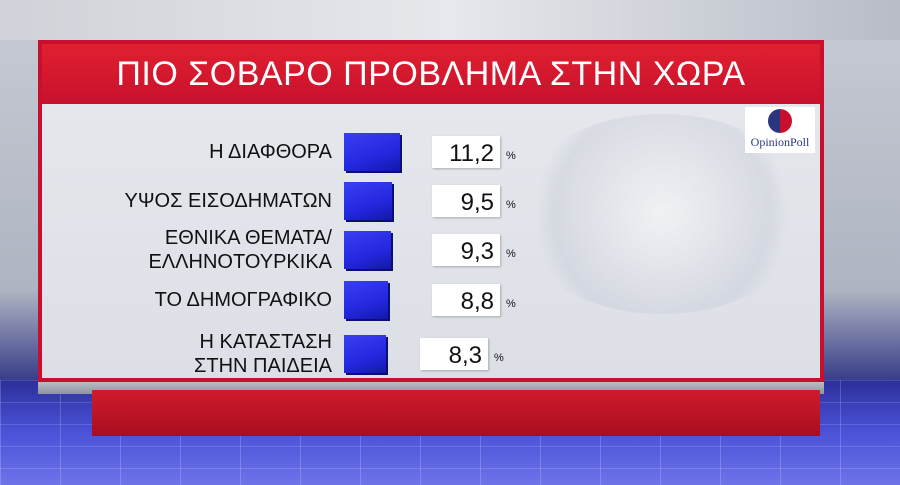 Image resolution: width=900 pixels, height=485 pixels. I want to click on title-bar: ΠΙΟ ΣΟΒΑΡΟ ΠΡΟΒΛΗΜΑ ΣΤΗΝ ΧΩΡΑ, so click(431, 74).